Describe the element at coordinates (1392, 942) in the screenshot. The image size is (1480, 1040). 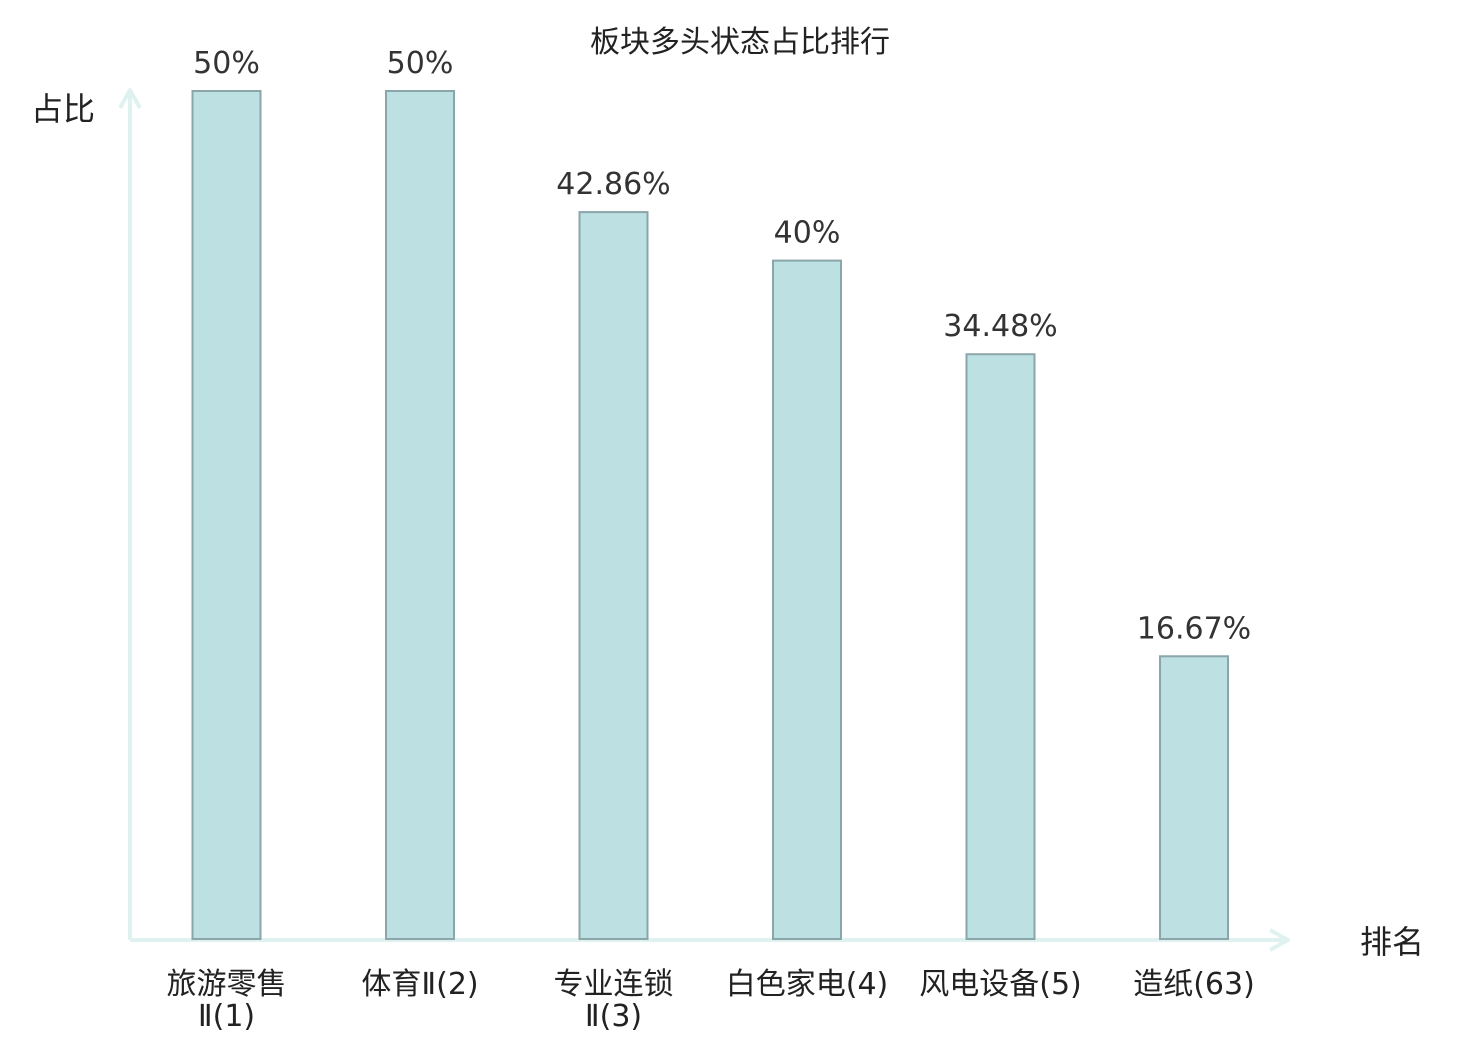
I see `x-axis-label: 排名` at that location.